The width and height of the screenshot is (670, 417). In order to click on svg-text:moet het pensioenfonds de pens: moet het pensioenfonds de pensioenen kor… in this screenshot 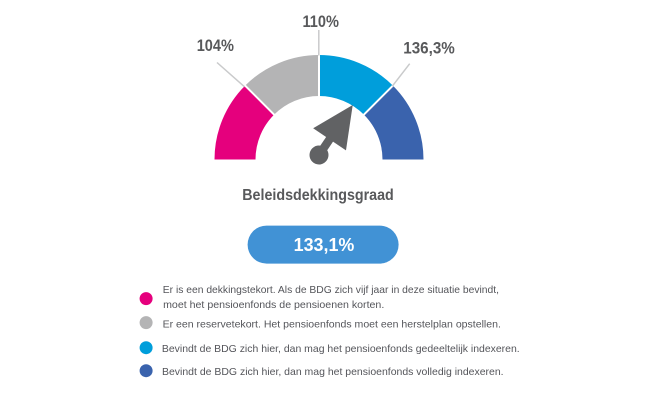, I will do `click(273, 305)`.